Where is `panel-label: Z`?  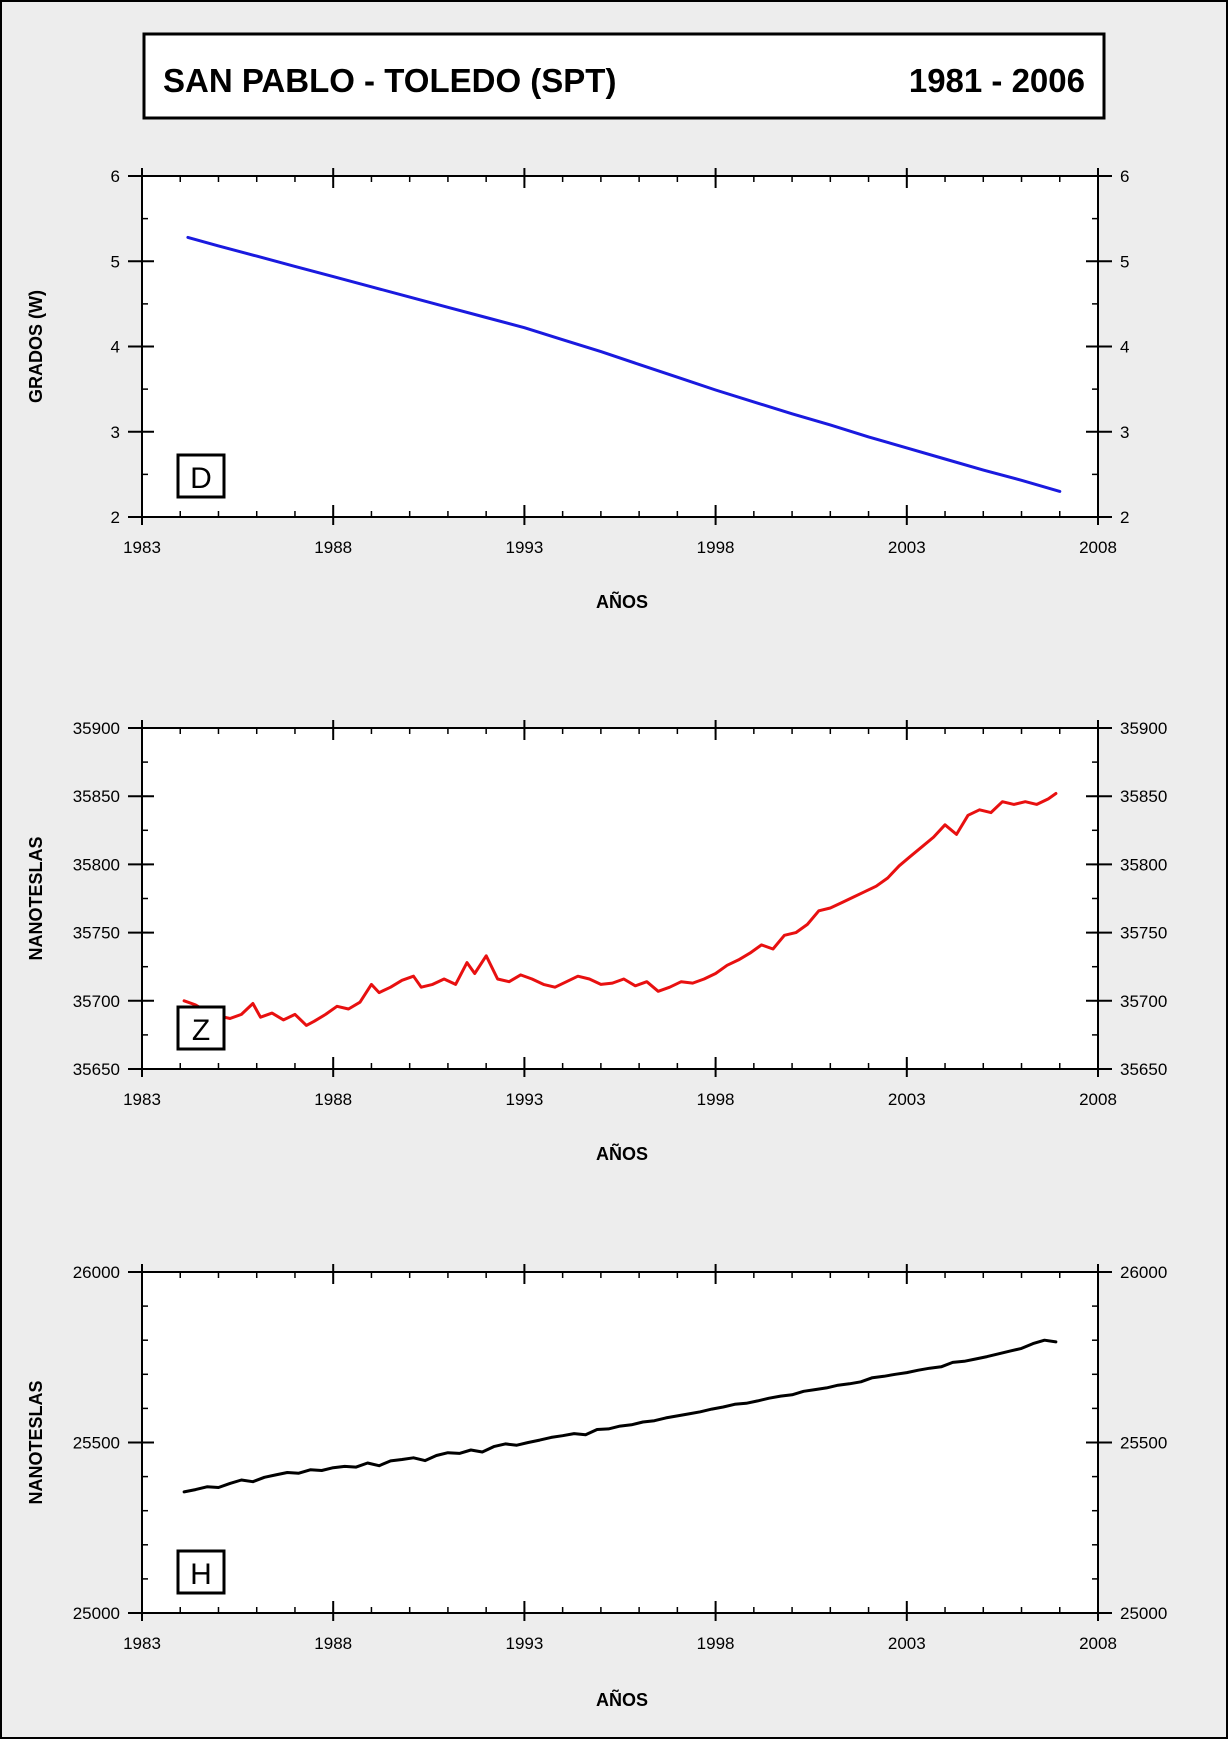 panel-label: Z is located at coordinates (201, 1030).